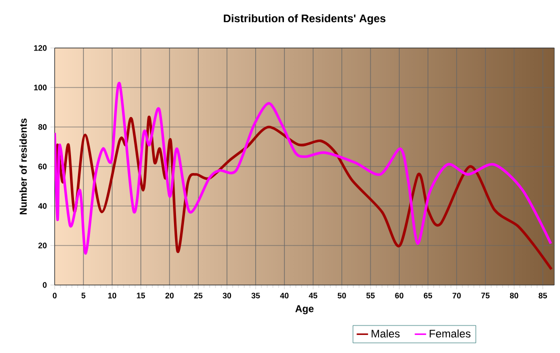  I want to click on legend-label: Males, so click(386, 333).